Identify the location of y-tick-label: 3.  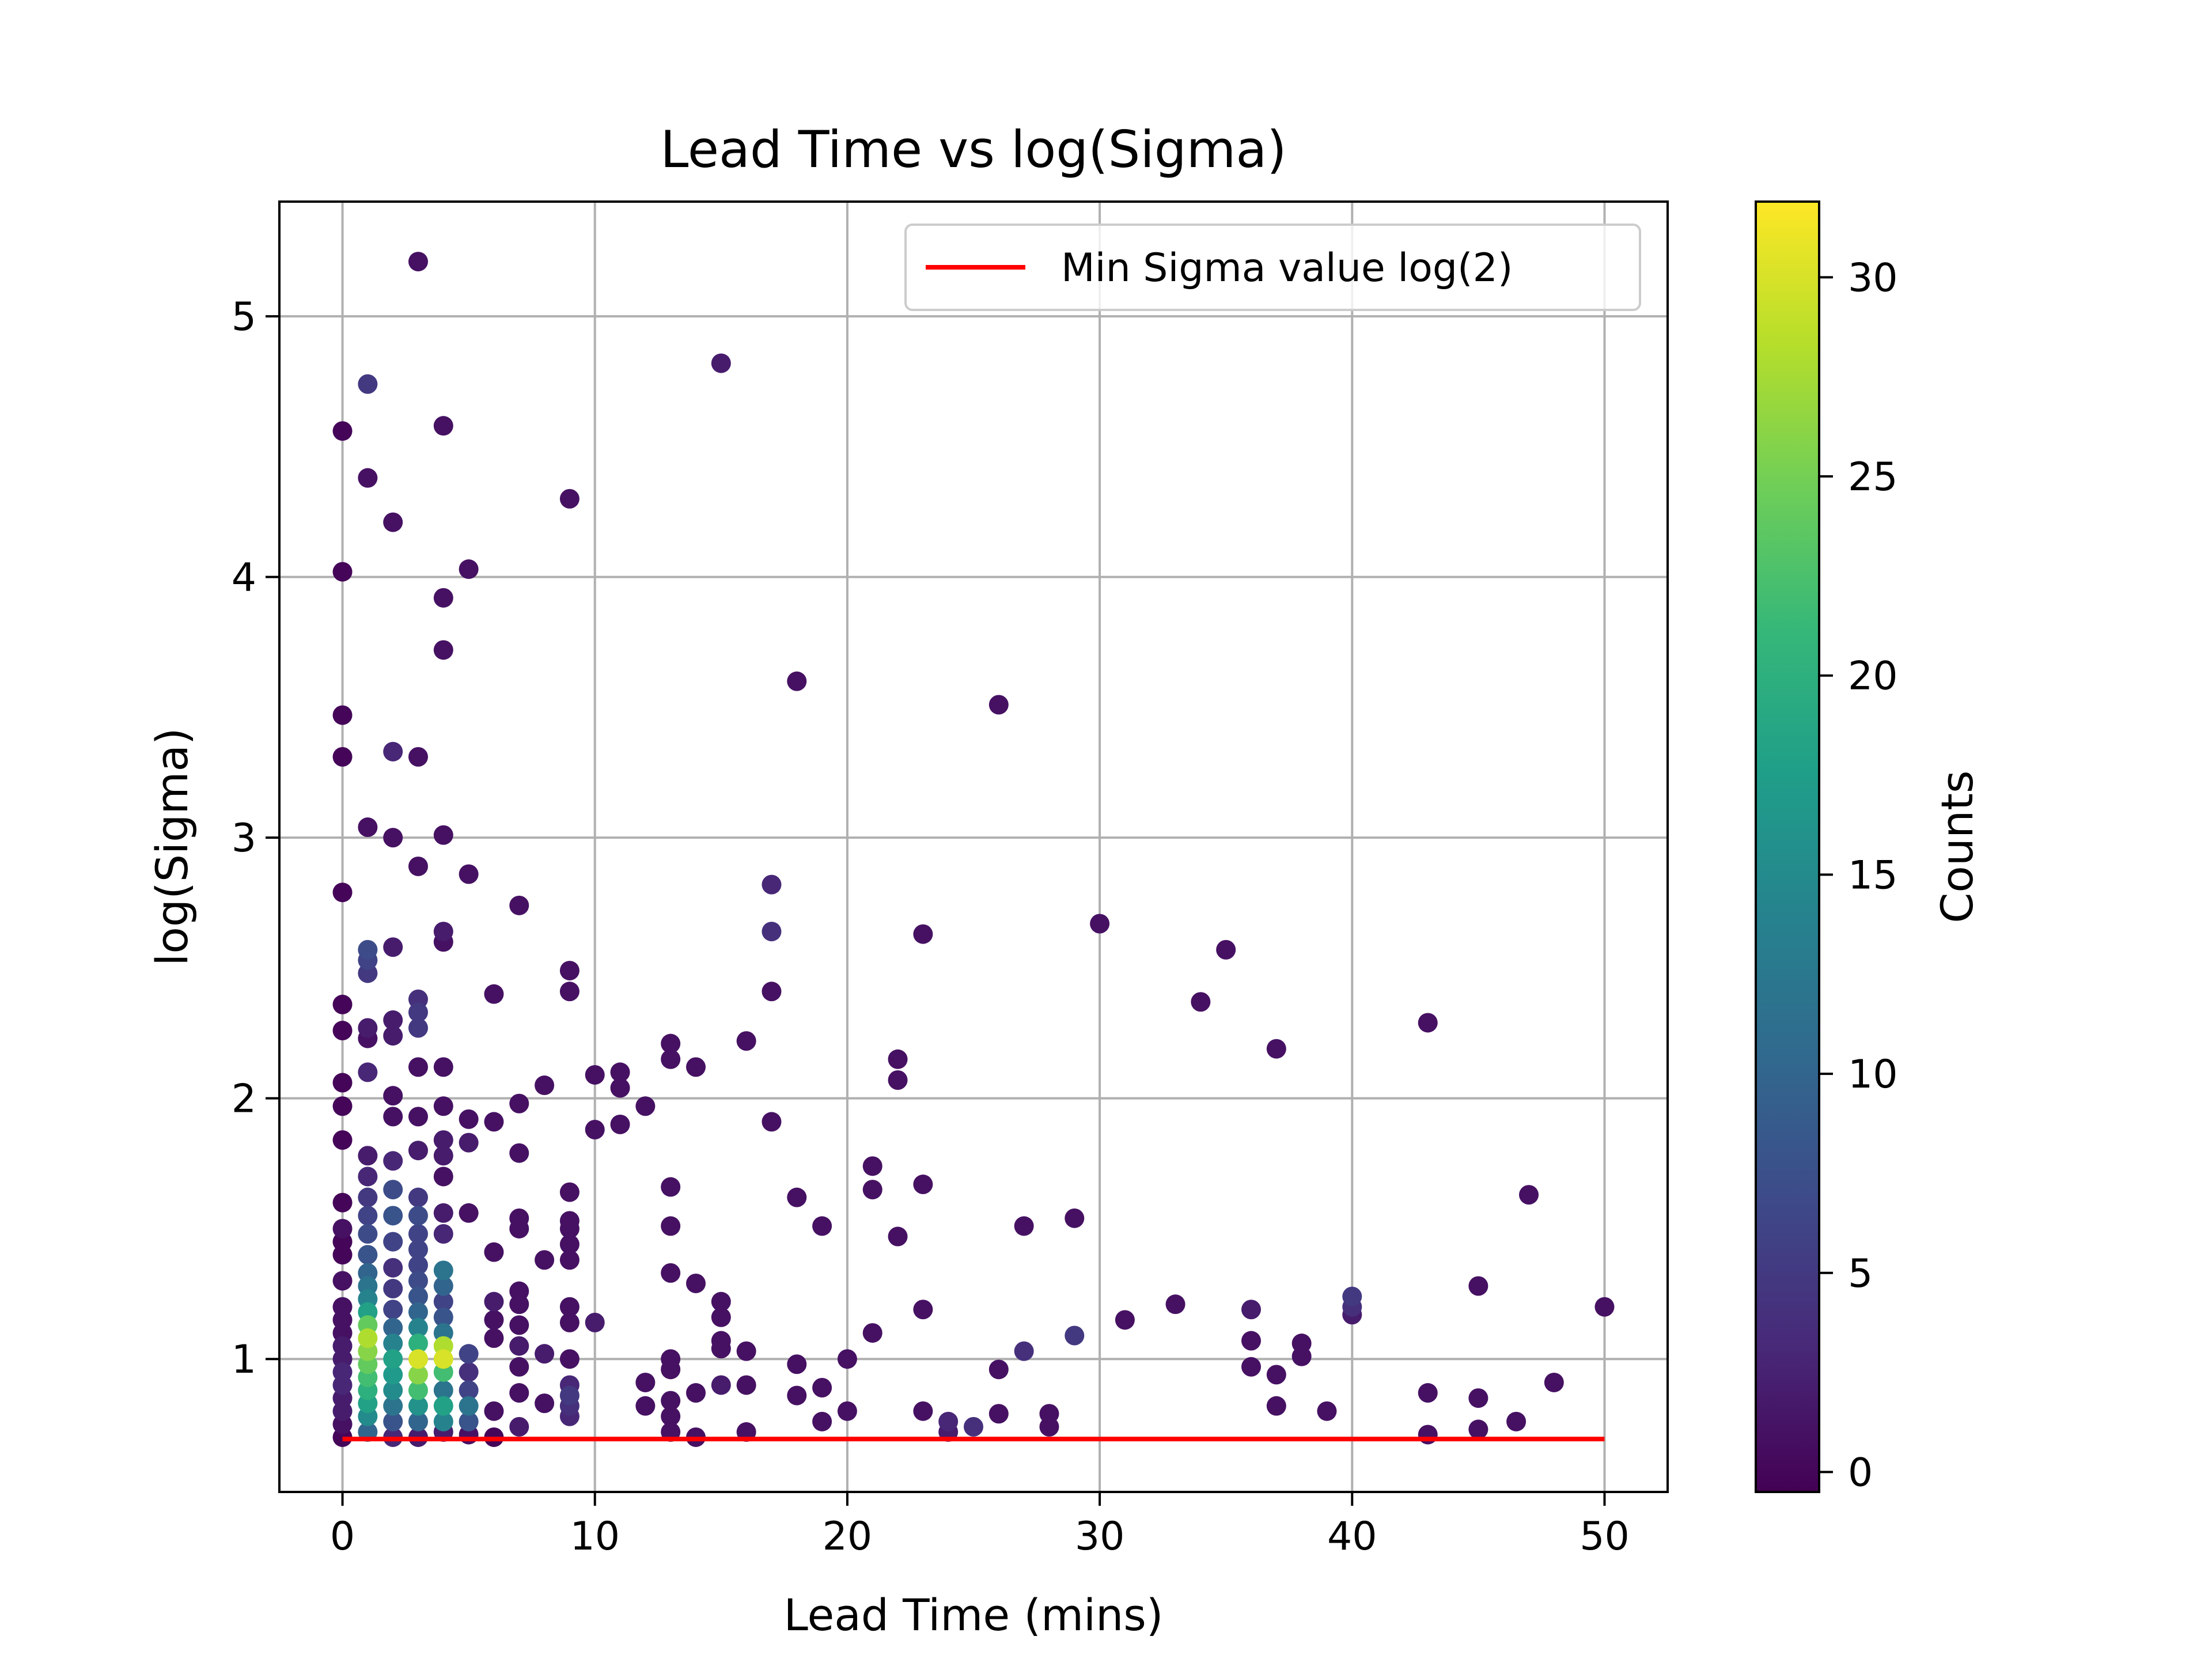
(244, 838).